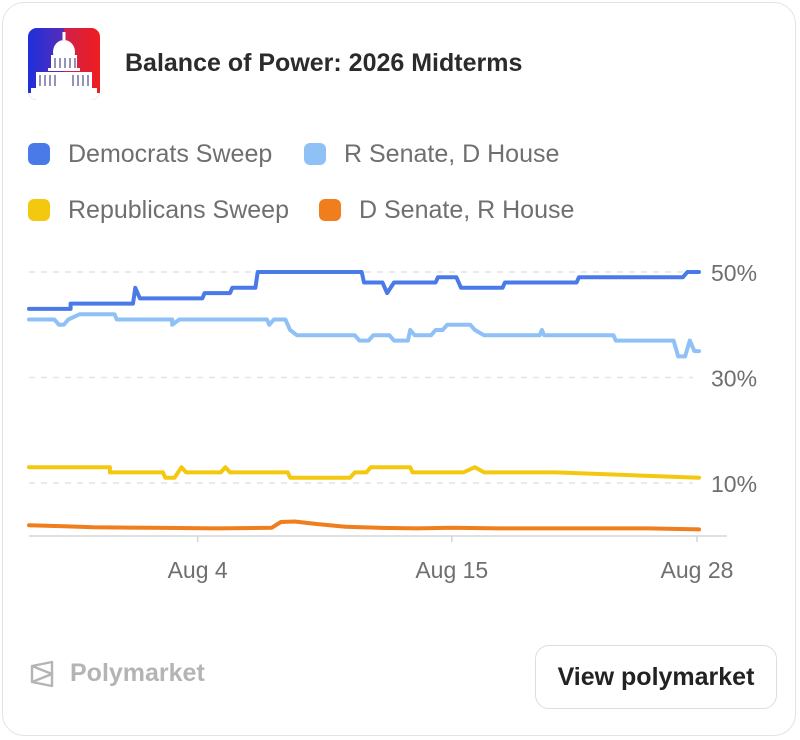 The height and width of the screenshot is (740, 800). What do you see at coordinates (451, 570) in the screenshot?
I see `x-tick-label: Aug 15` at bounding box center [451, 570].